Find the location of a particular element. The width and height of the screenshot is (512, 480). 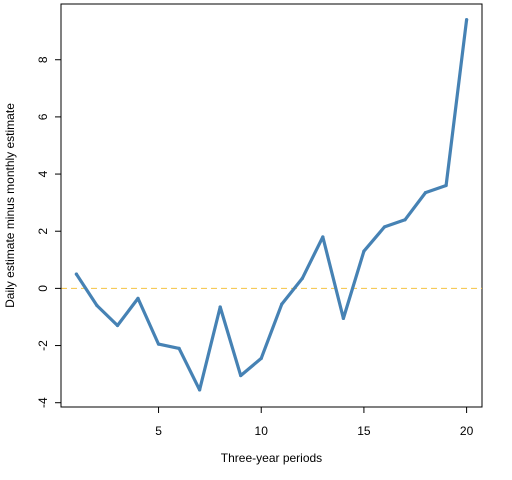

x-tick-label: 15 is located at coordinates (364, 431).